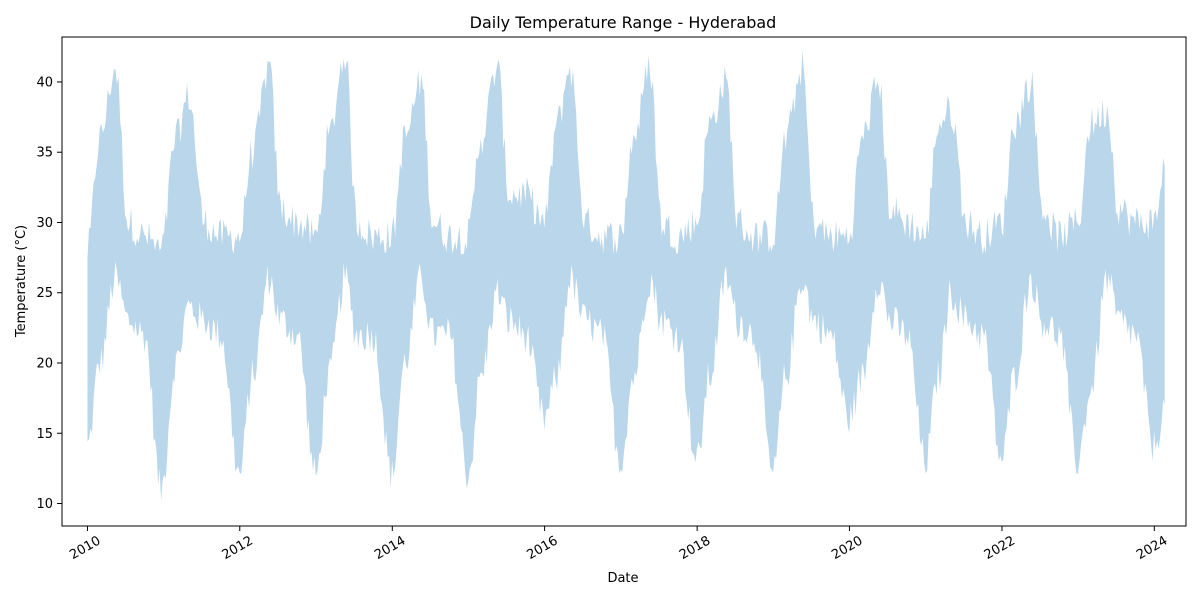  What do you see at coordinates (622, 578) in the screenshot?
I see `x-axis-label: Date` at bounding box center [622, 578].